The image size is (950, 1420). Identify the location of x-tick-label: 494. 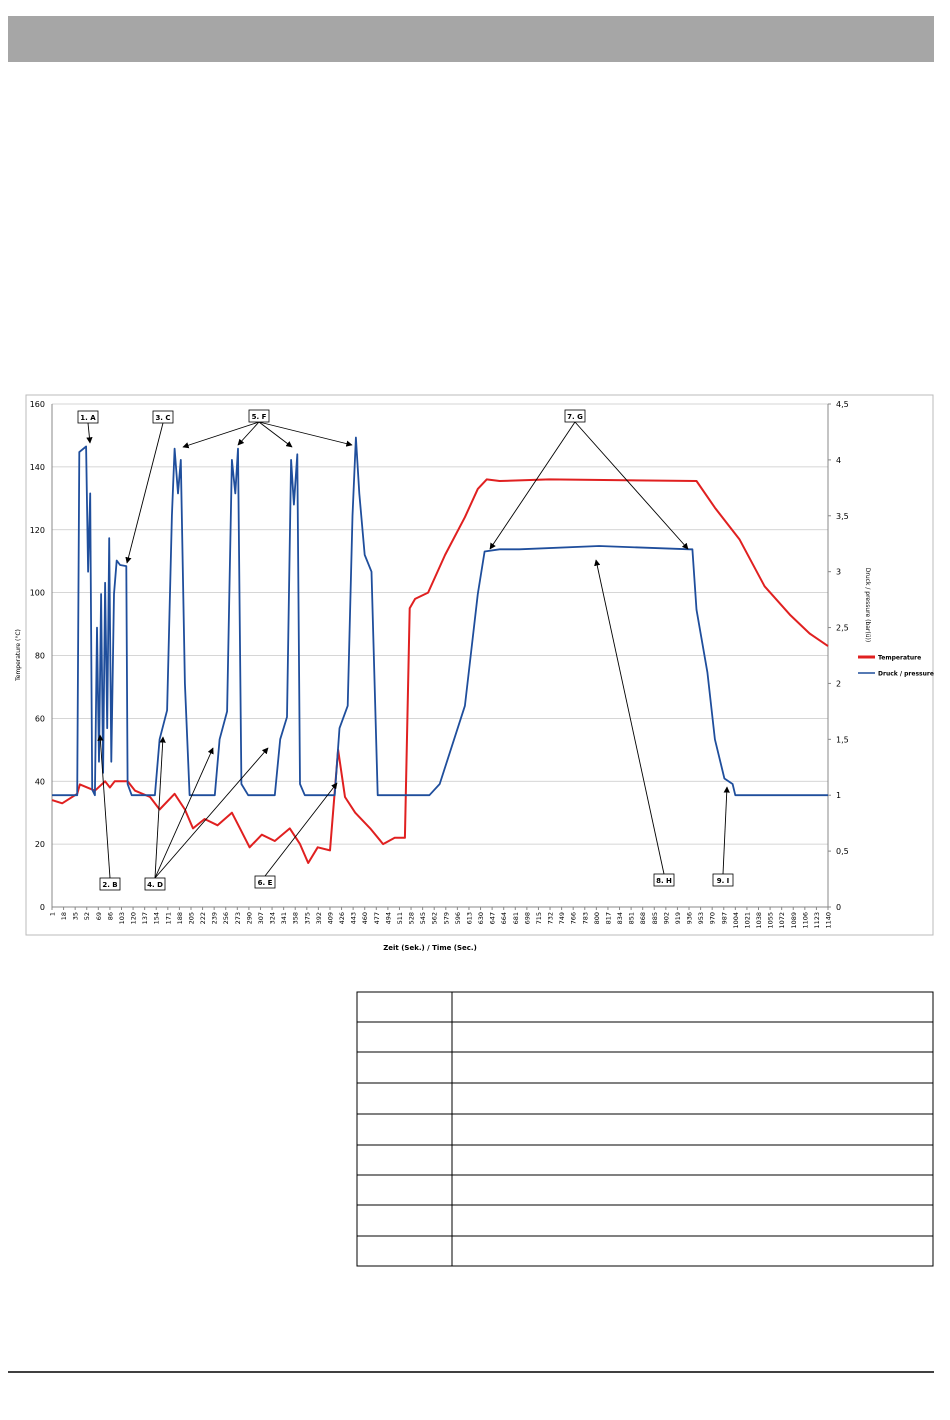
(388, 918).